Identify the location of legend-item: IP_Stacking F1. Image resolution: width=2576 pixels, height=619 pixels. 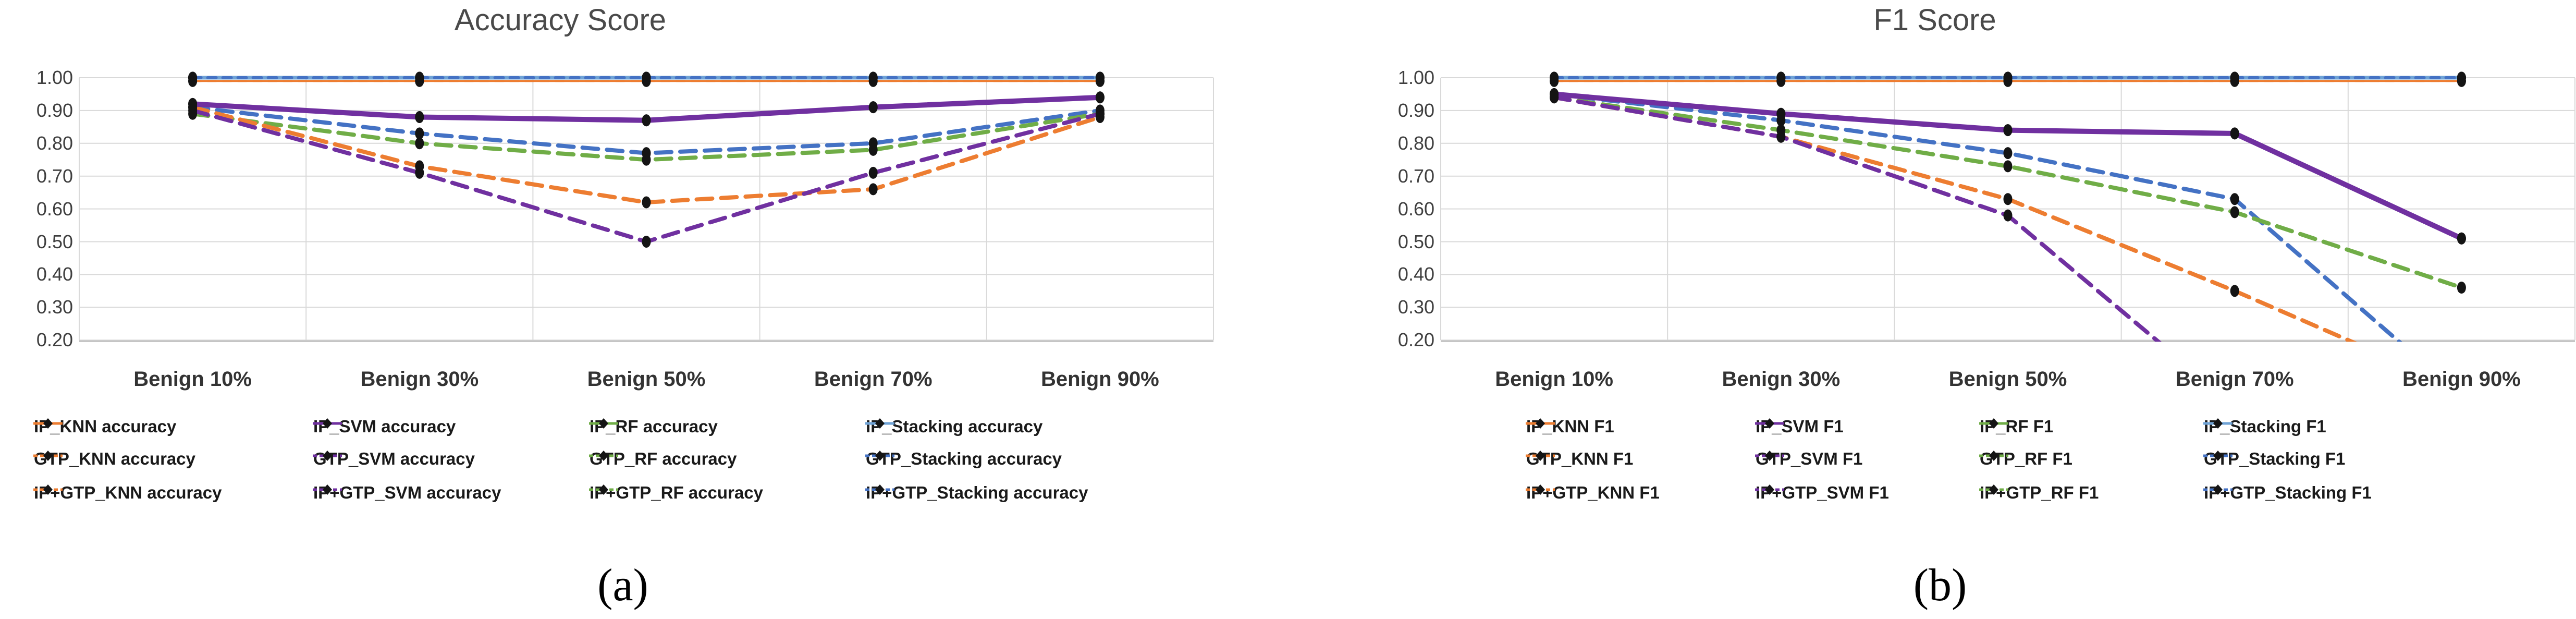
(2264, 426).